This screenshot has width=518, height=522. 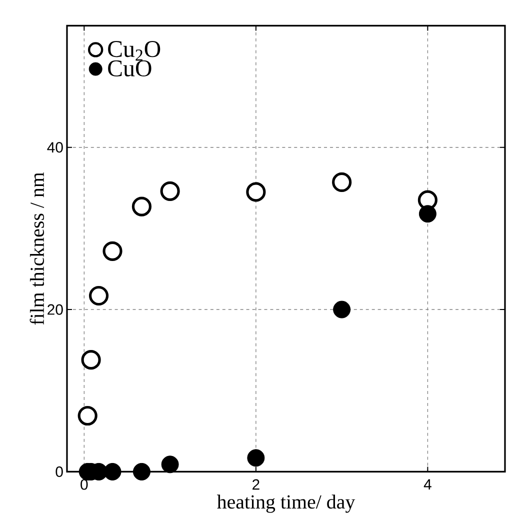 I want to click on y-tick-label: 20, so click(x=55, y=309).